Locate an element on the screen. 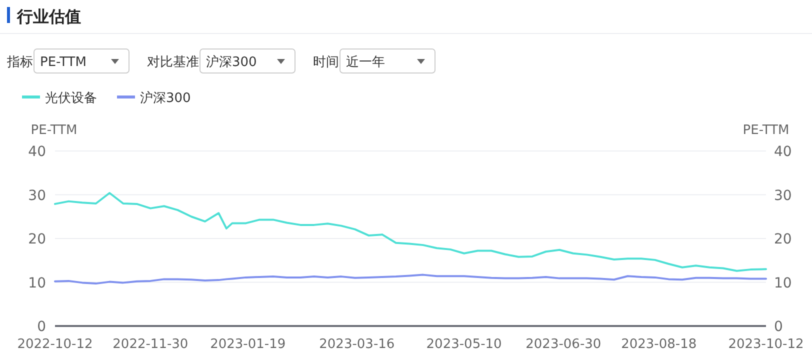  y2-axis-title: PE-TTM is located at coordinates (766, 130).